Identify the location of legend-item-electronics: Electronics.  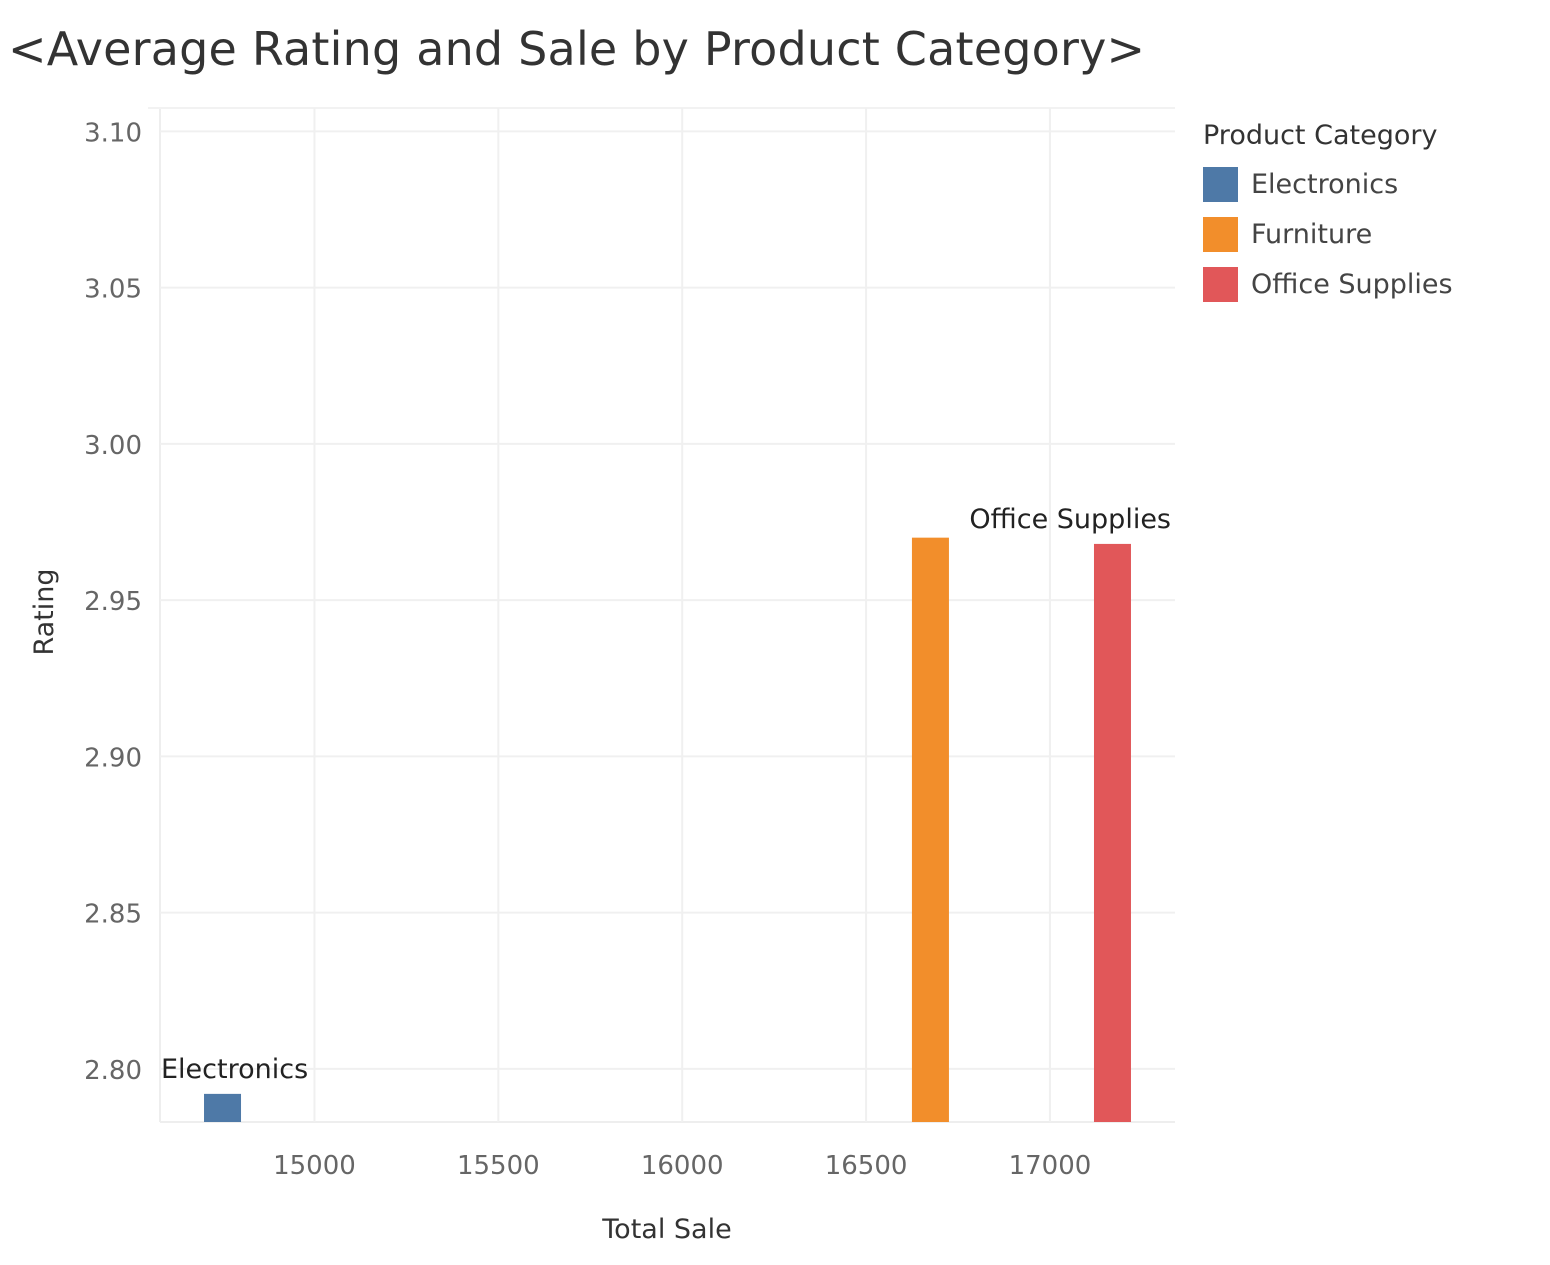
(1328, 184).